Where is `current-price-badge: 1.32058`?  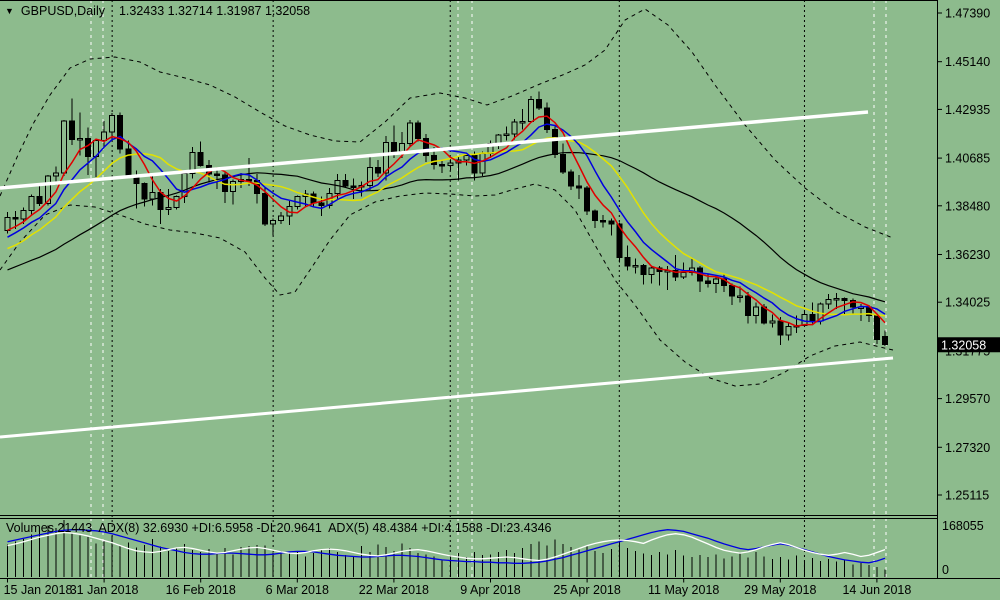 current-price-badge: 1.32058 is located at coordinates (969, 345).